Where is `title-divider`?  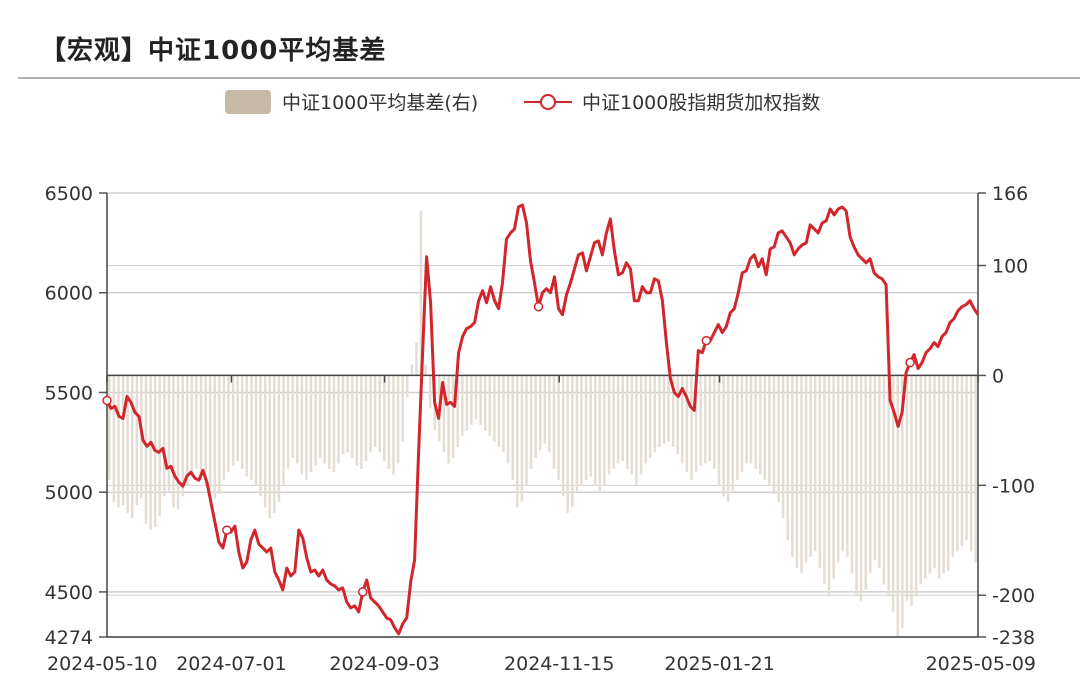 title-divider is located at coordinates (549, 78).